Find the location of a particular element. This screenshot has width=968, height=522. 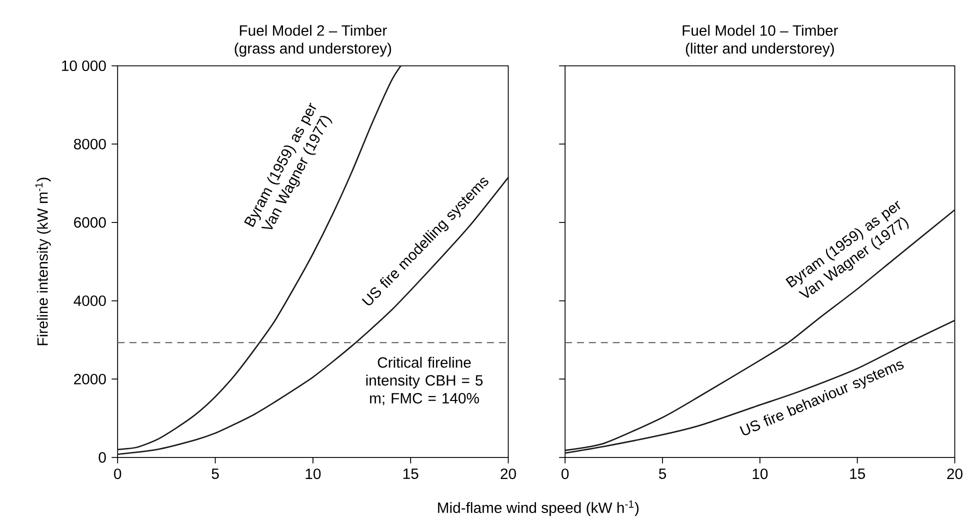

chart-title: Fuel Model 10 – Timber is located at coordinates (760, 30).